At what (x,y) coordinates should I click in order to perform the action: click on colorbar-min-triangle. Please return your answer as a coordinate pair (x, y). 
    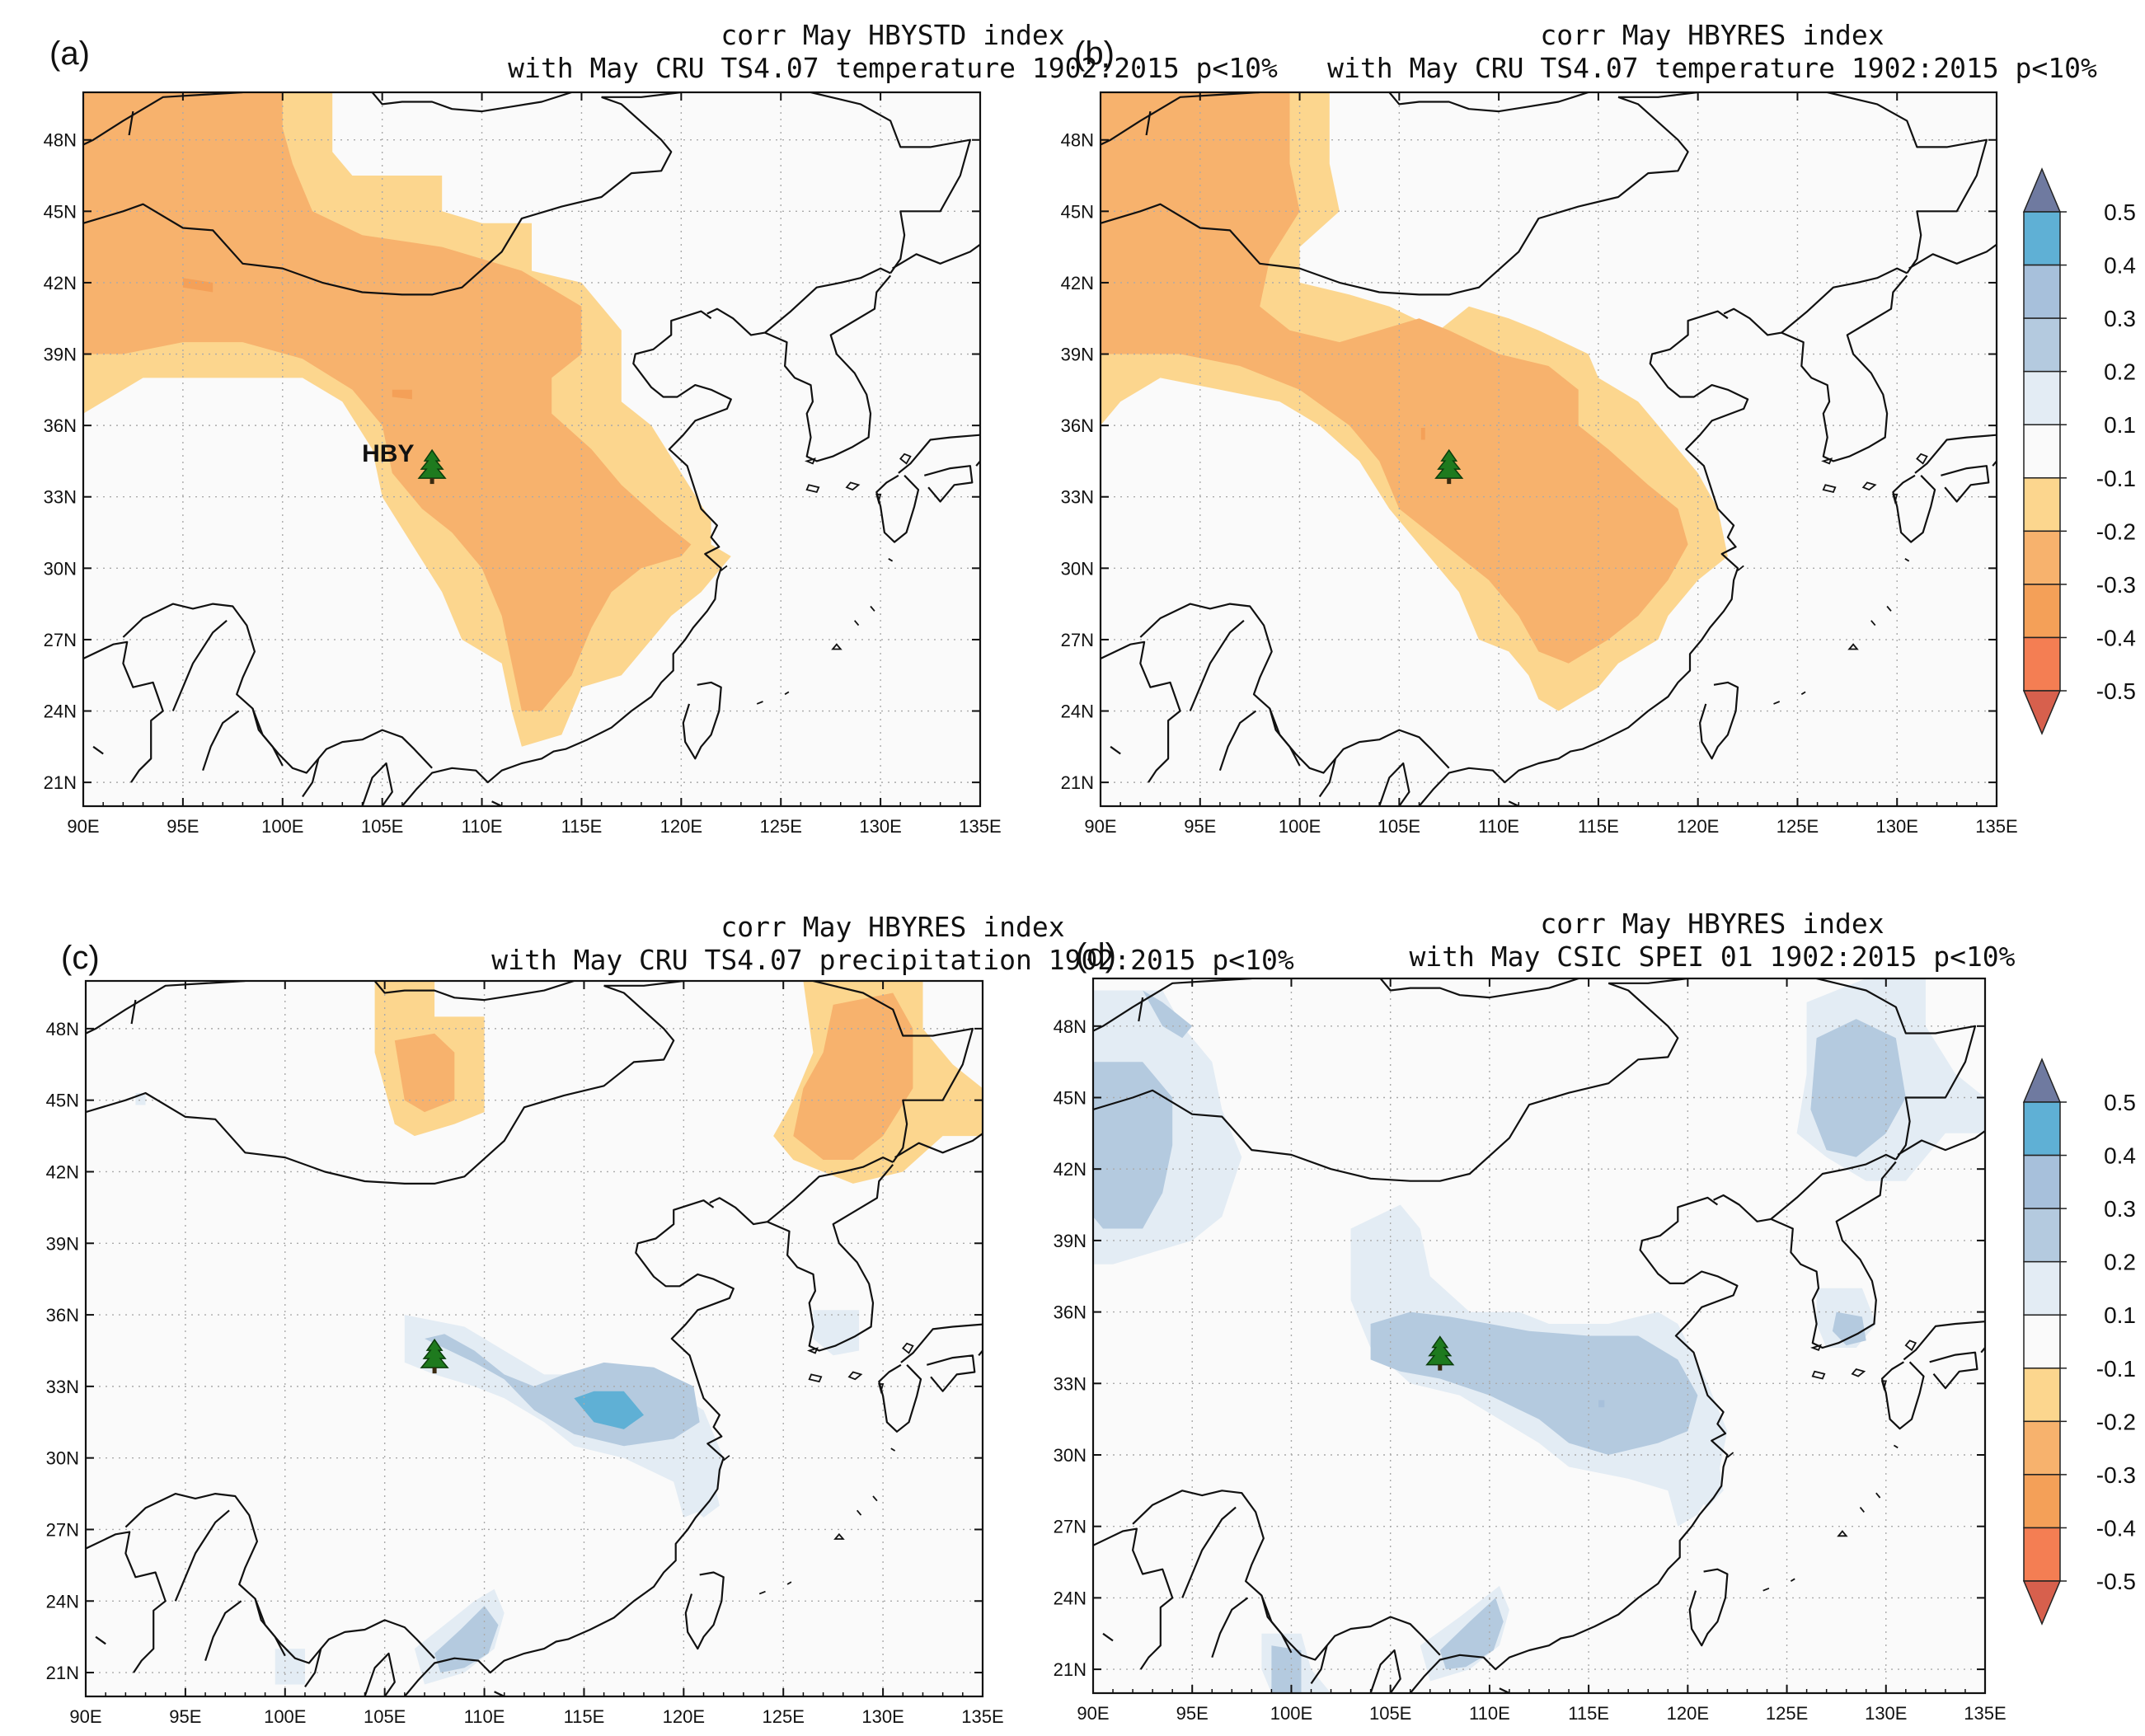
    Looking at the image, I should click on (2042, 1603).